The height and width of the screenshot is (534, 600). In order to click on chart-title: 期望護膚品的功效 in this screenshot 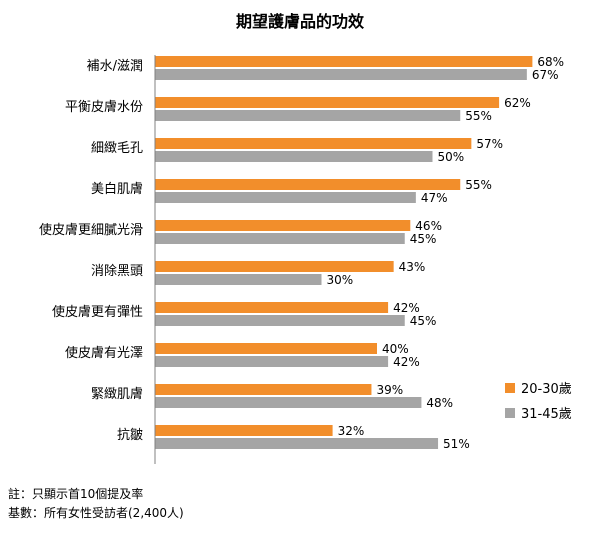, I will do `click(299, 21)`.